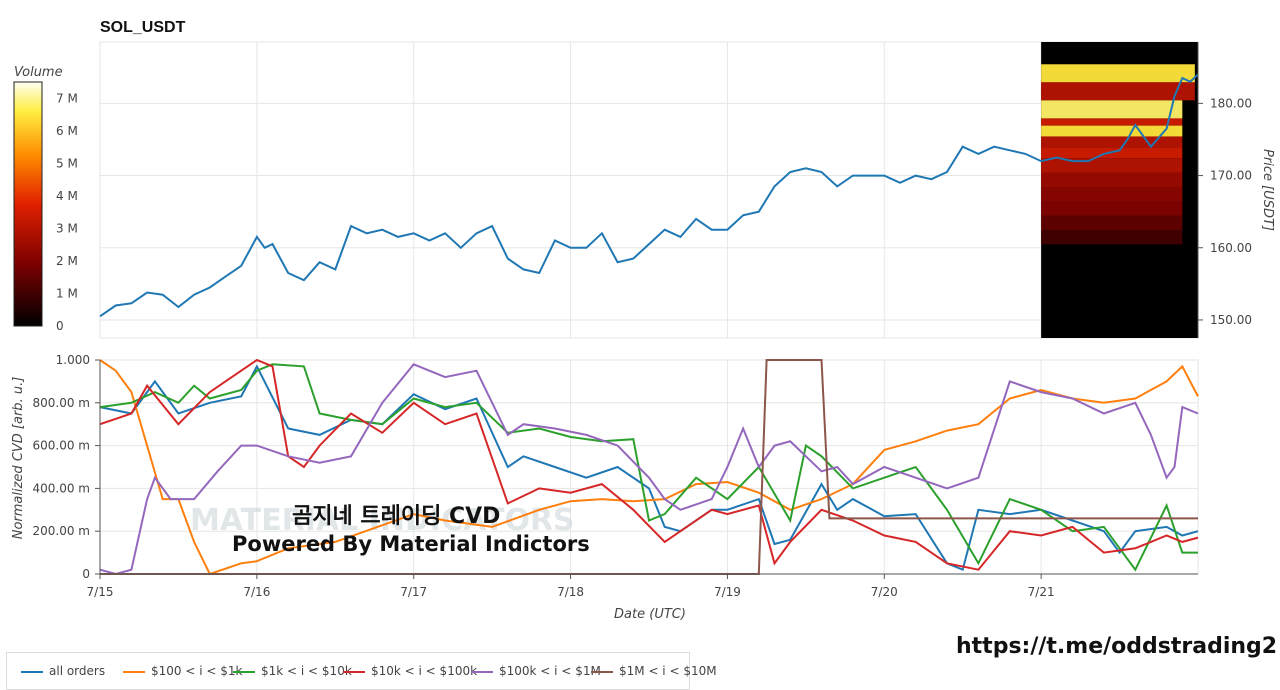 Image resolution: width=1280 pixels, height=690 pixels. I want to click on price-tick-label: 180.00, so click(1231, 103).